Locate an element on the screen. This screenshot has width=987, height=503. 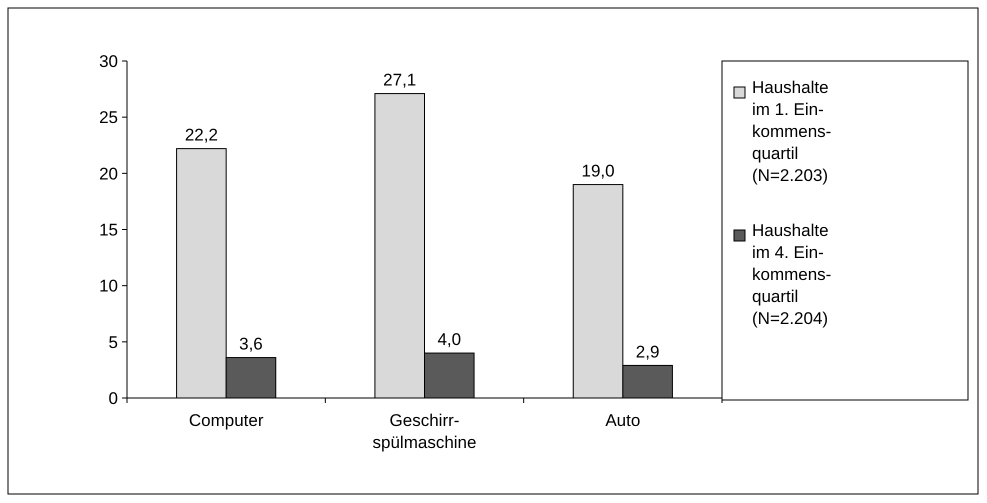
y-tick-label: 20 is located at coordinates (108, 174).